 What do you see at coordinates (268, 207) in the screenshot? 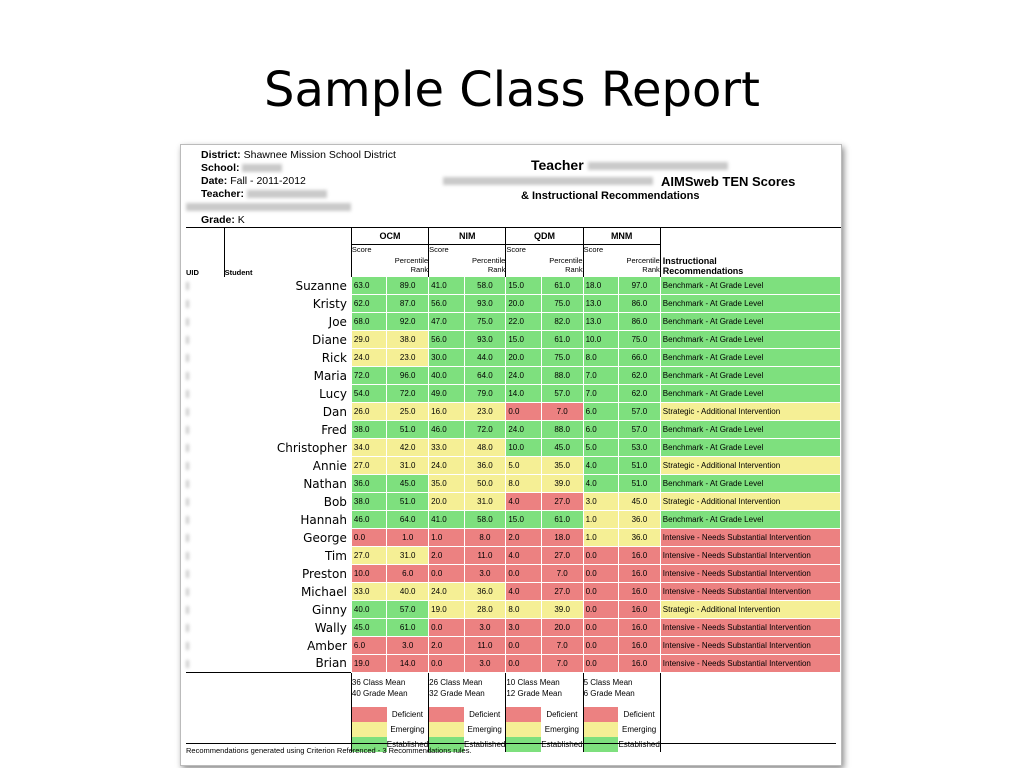
I see `teacher-id-line` at bounding box center [268, 207].